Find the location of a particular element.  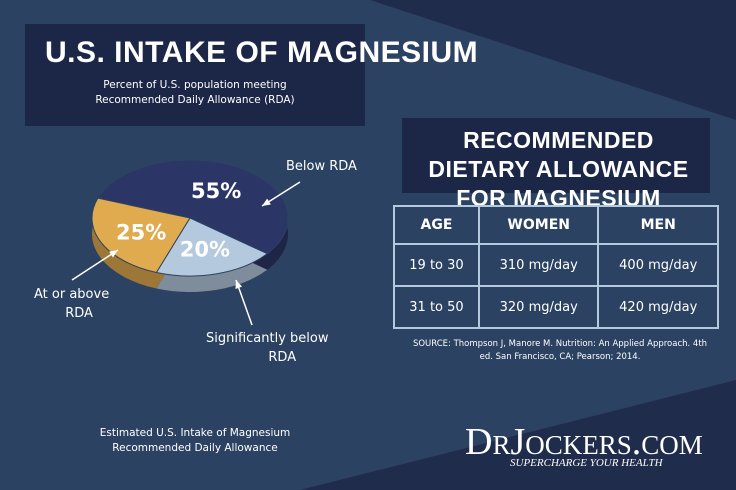

table-row: 19 to 30 310 mg/day 400 mg/day is located at coordinates (556, 265).